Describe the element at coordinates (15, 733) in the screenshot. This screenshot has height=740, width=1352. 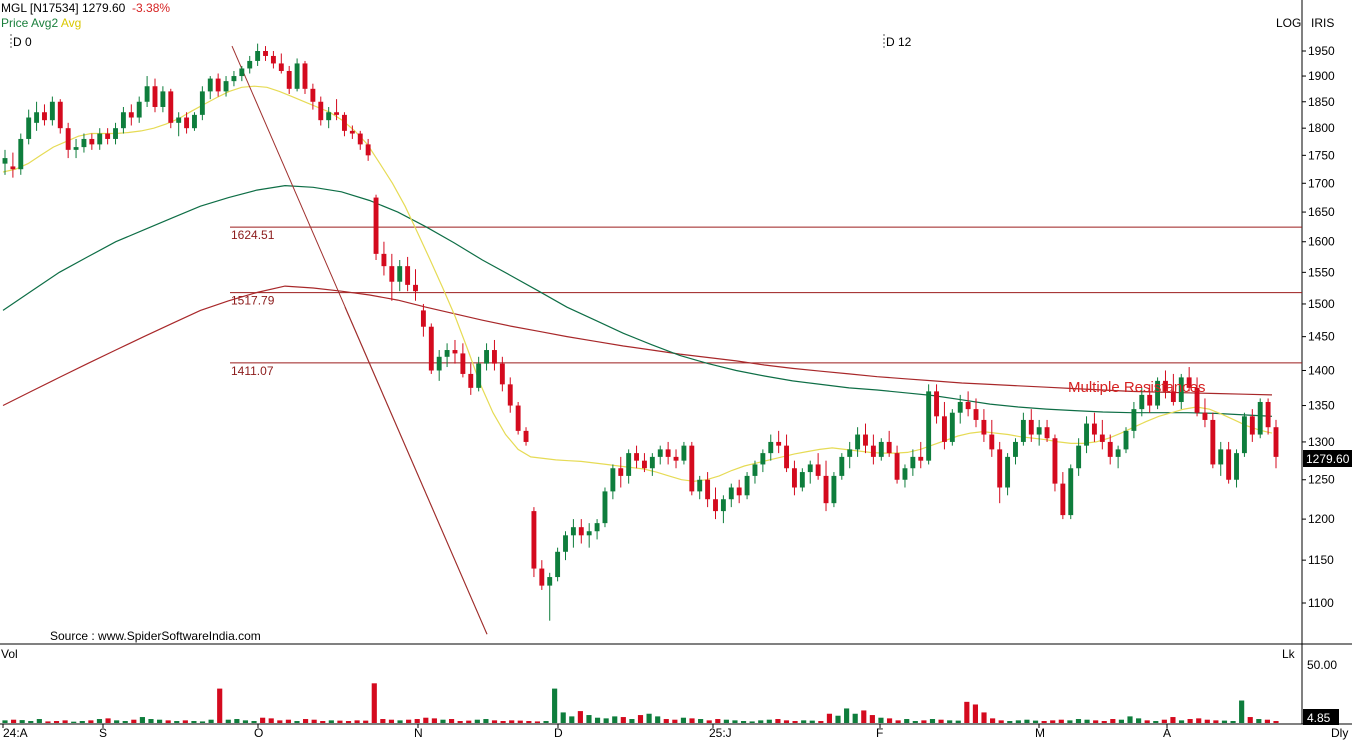
I see `x-tick-label: 24:A` at that location.